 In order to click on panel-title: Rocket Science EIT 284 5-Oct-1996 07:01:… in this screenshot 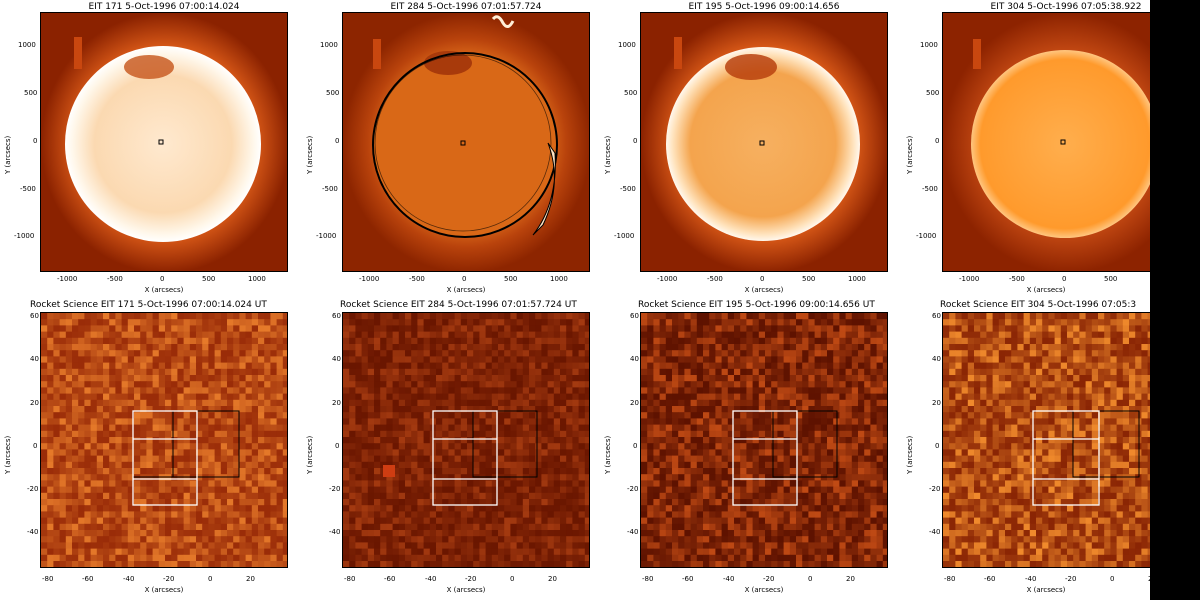, I will do `click(458, 305)`.